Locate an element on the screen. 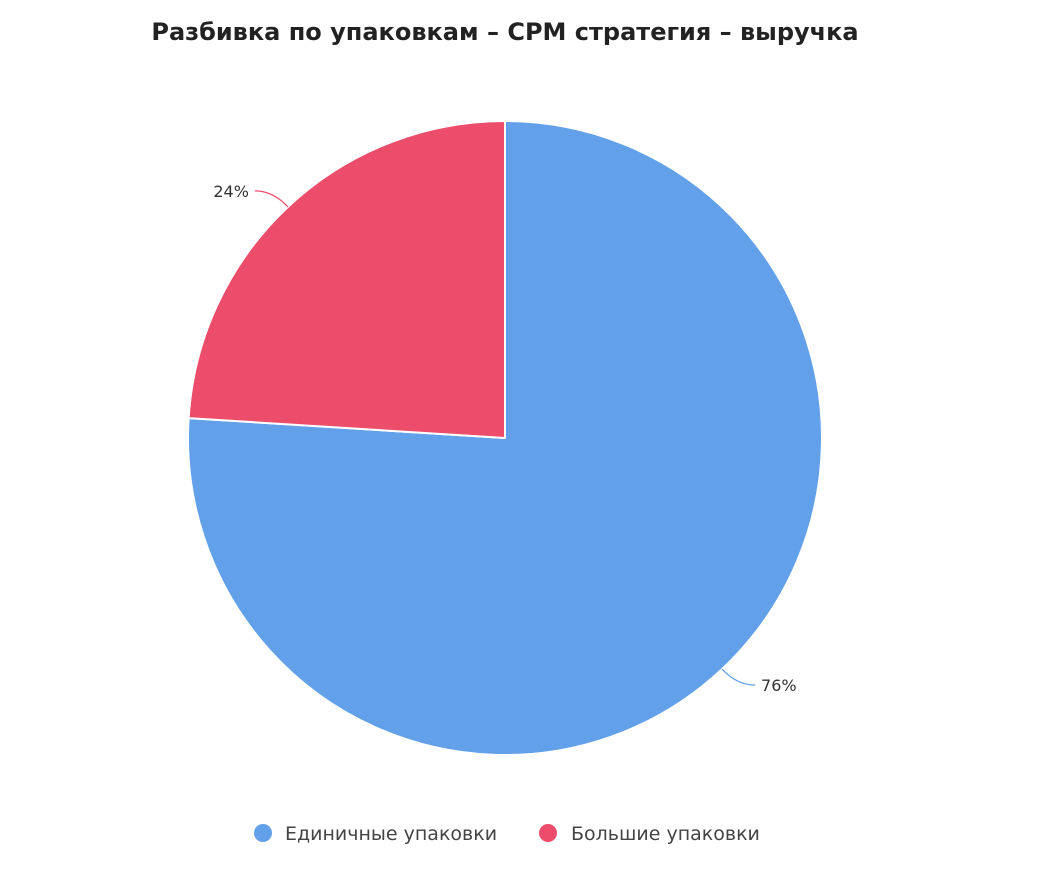 This screenshot has width=1044, height=874. legend-marker-large-packs is located at coordinates (548, 833).